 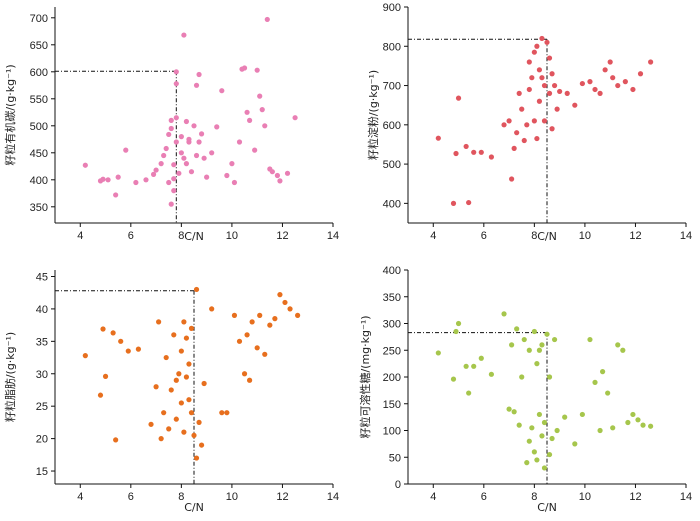 I want to click on x-tick-label: 10, so click(x=585, y=497).